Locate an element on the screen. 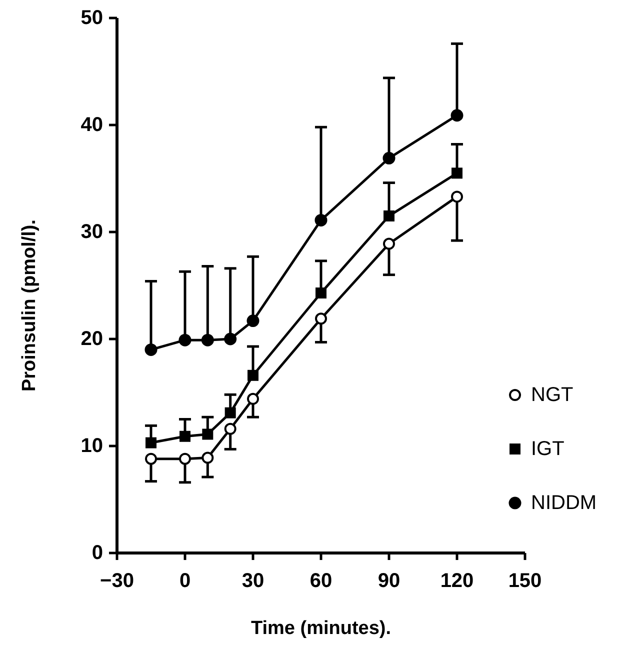 The image size is (624, 653). y-tick-label: 40 is located at coordinates (91, 125).